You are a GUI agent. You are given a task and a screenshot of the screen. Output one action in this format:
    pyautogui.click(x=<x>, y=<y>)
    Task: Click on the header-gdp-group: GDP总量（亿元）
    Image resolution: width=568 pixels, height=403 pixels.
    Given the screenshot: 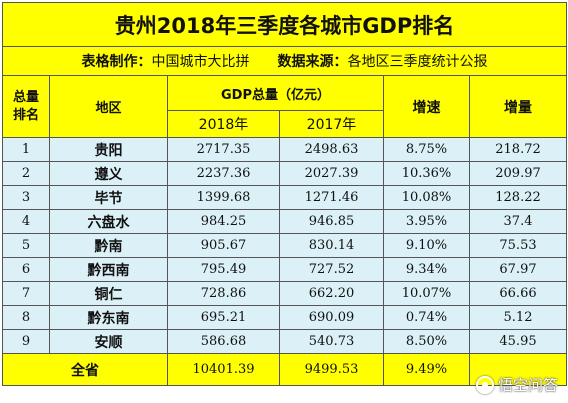 What is the action you would take?
    pyautogui.click(x=275, y=93)
    